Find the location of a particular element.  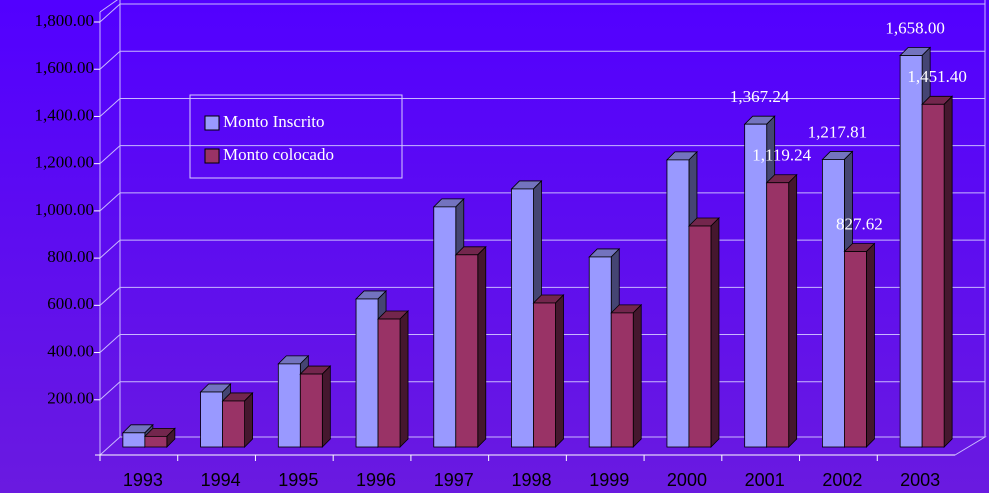

x-tick-label: 1999 is located at coordinates (609, 480).